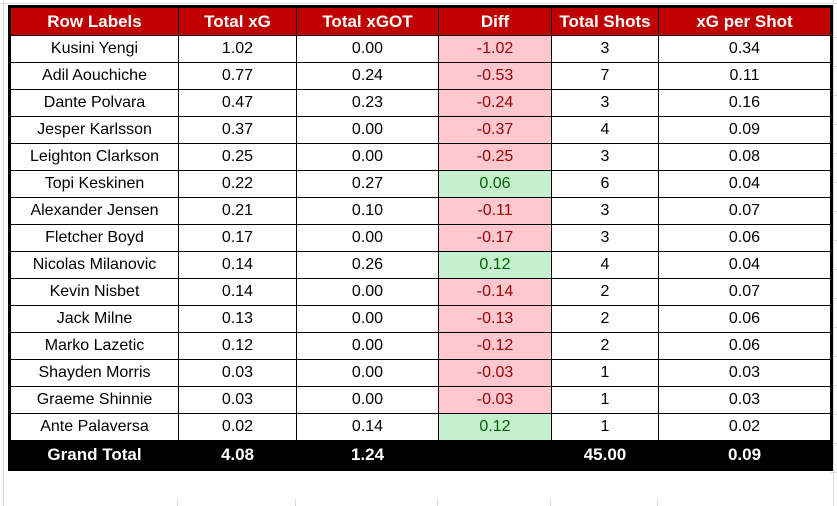  Describe the element at coordinates (745, 76) in the screenshot. I see `cell-xg-per-shot: 0.11` at that location.